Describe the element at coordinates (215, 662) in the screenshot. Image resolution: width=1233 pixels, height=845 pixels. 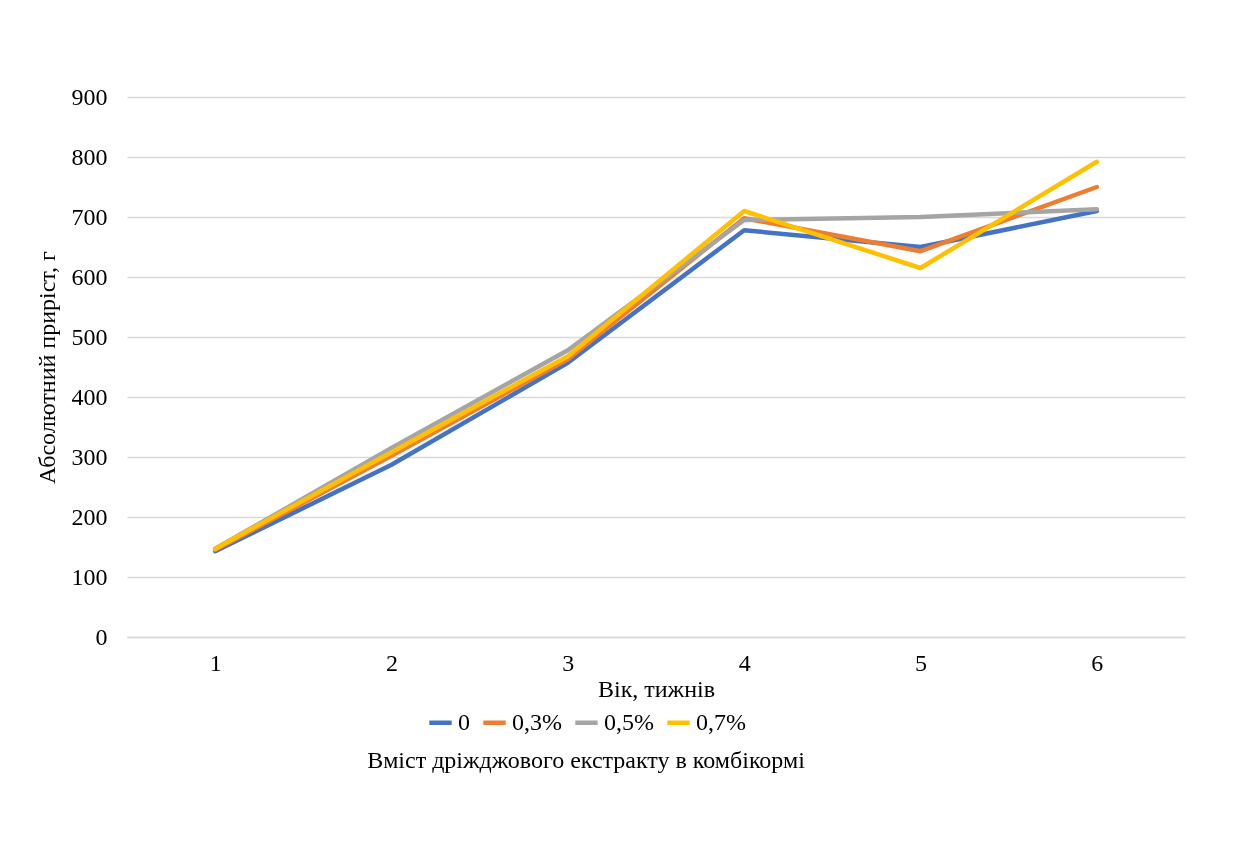
I see `x-tick-label: 1` at that location.